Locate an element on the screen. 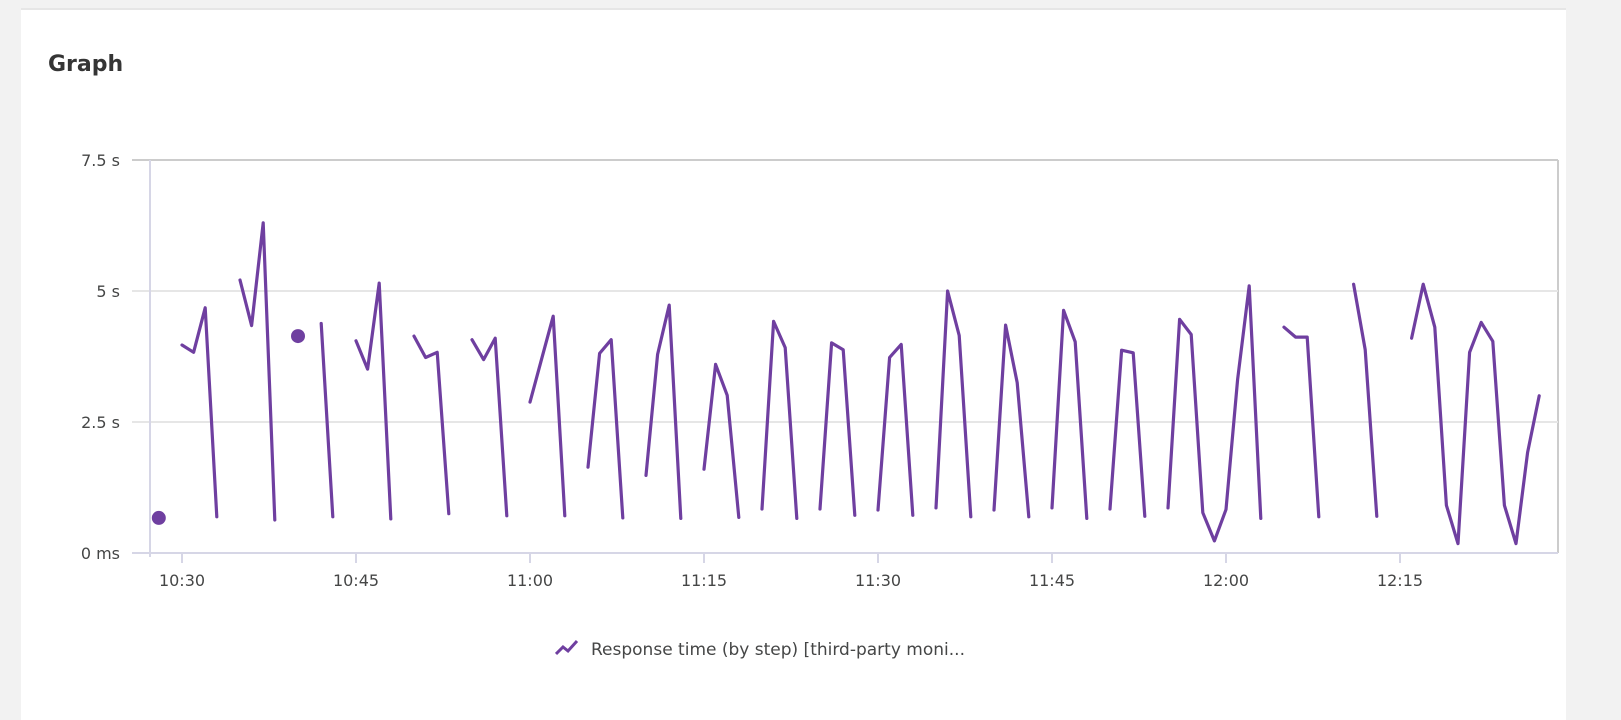  x-tick-label: 11:00 is located at coordinates (530, 580).